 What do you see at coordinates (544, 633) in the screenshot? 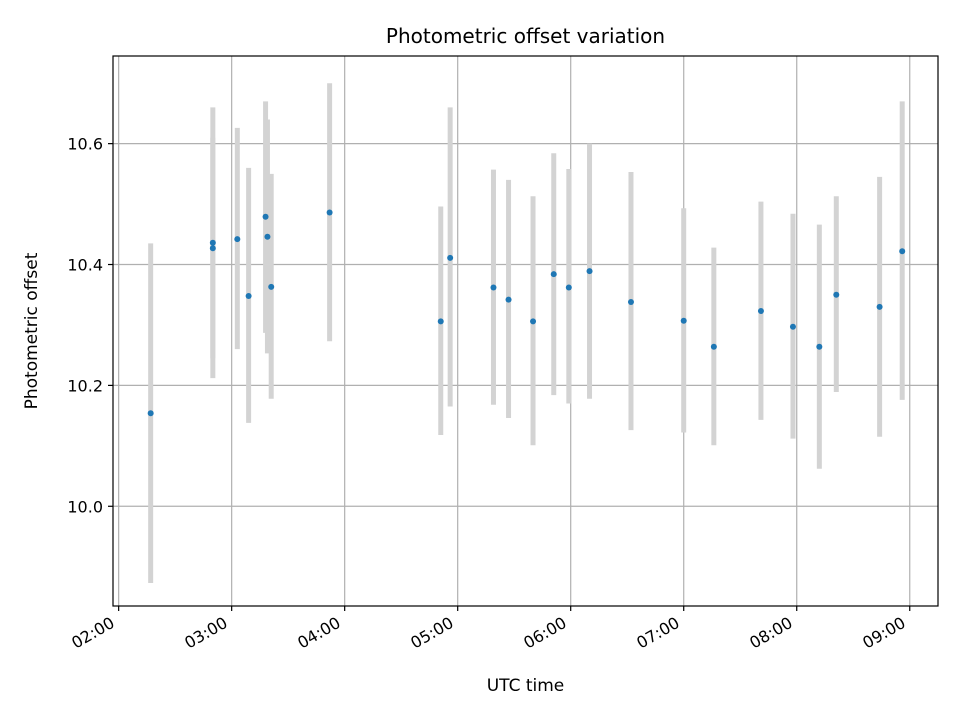
I see `x-tick-label: 06:00` at bounding box center [544, 633].